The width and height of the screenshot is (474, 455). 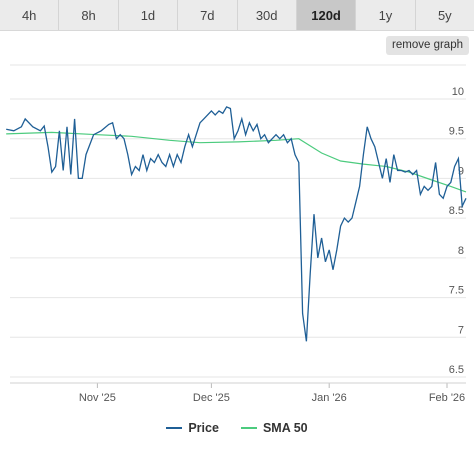 I want to click on price-swatch, so click(x=174, y=428).